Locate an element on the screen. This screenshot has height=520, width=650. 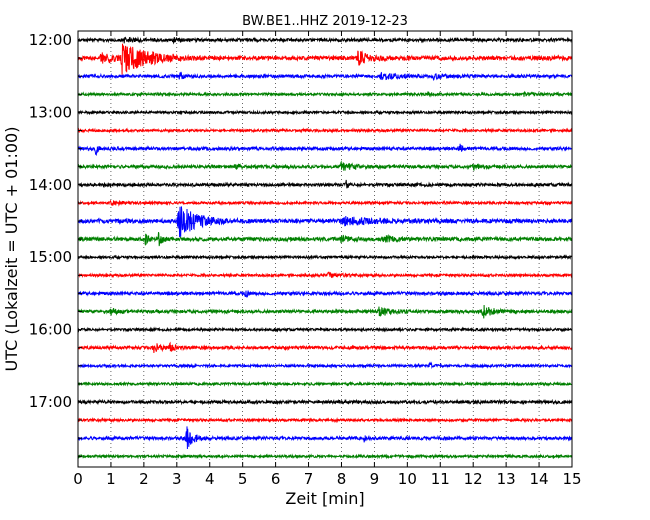
y-tick-label: 17:00 is located at coordinates (50, 402).